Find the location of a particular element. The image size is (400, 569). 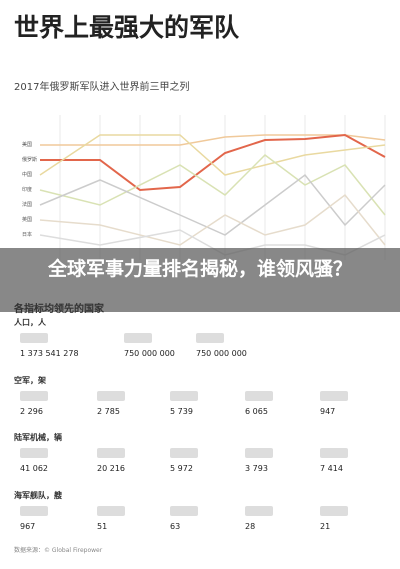

title: 世界上最强大的军队 is located at coordinates (127, 27).